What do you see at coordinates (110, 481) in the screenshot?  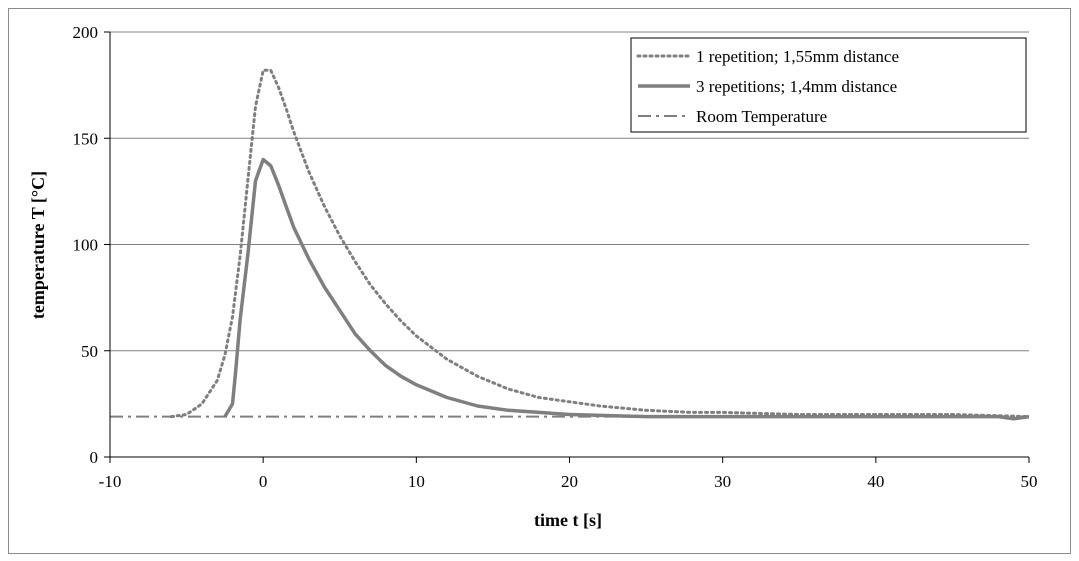 I see `x-tick-label: -10` at bounding box center [110, 481].